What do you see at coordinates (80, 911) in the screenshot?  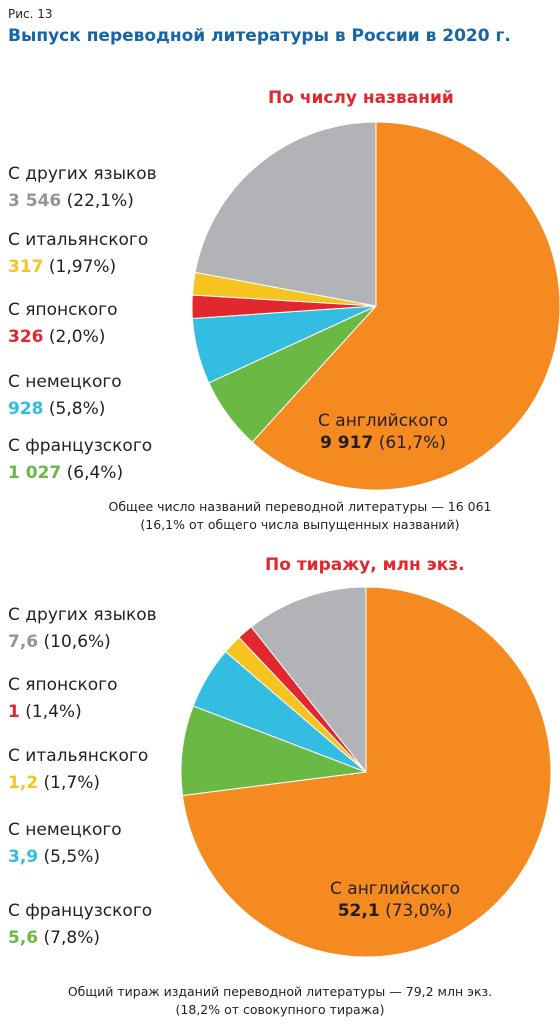 I see `pie2-legend-name: С французского` at bounding box center [80, 911].